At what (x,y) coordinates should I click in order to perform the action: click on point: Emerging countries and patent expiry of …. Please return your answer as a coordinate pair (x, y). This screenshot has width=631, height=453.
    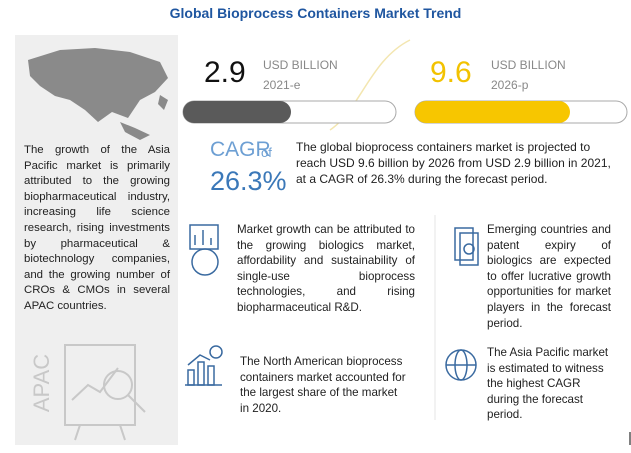
    Looking at the image, I should click on (549, 276).